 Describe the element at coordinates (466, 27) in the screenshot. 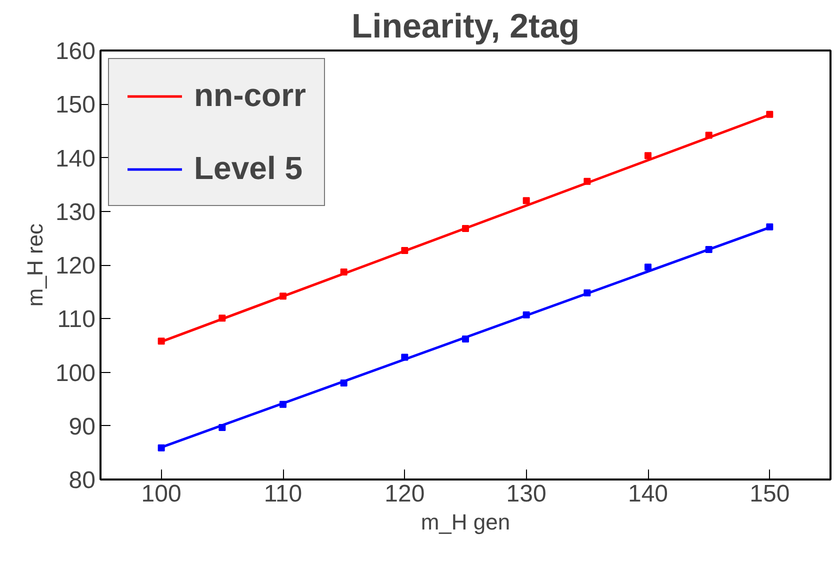

I see `chart-title: Linearity, 2tag` at that location.